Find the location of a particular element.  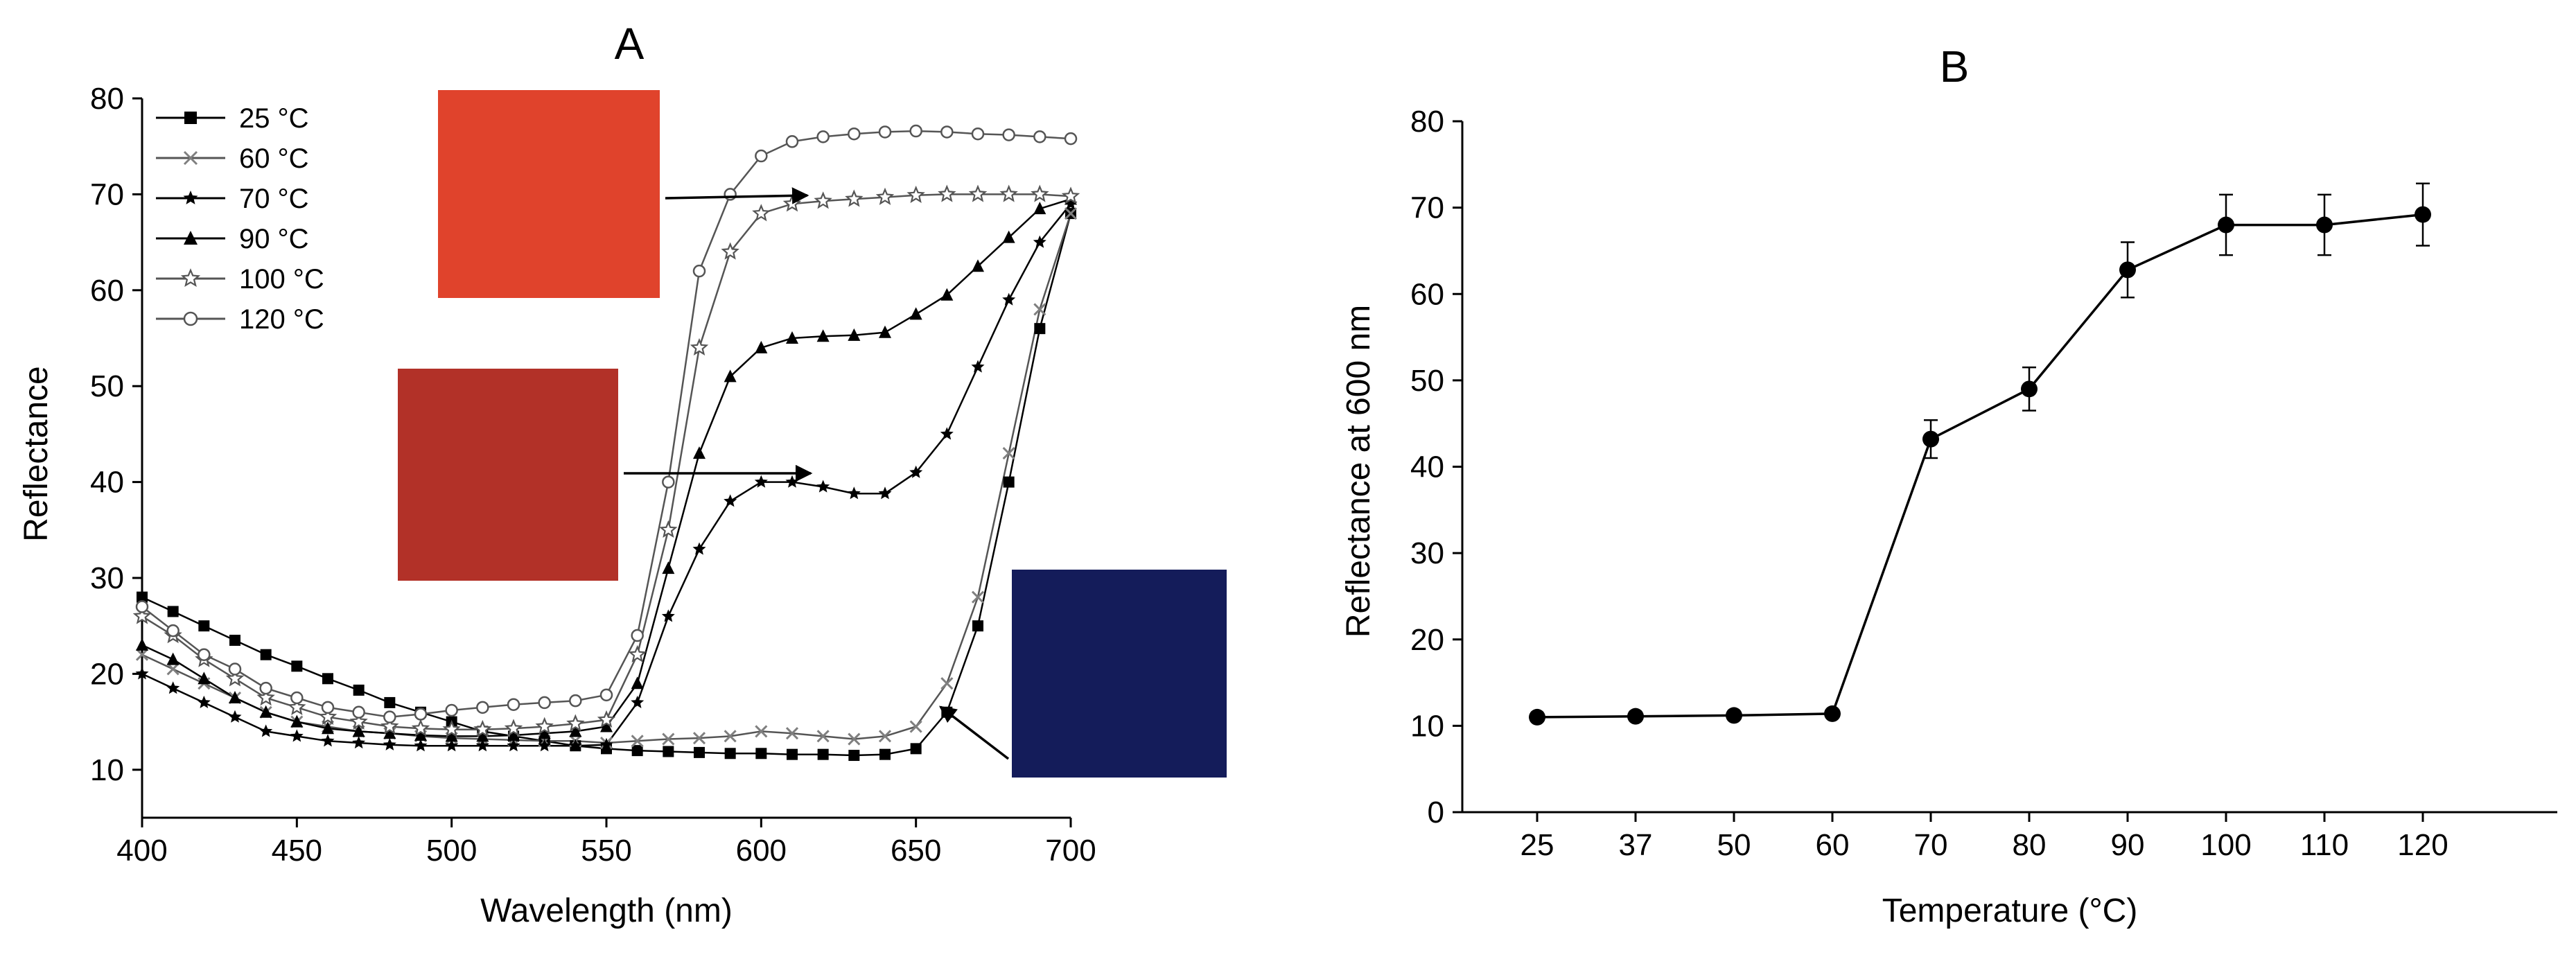

legend-marker is located at coordinates (190, 318).